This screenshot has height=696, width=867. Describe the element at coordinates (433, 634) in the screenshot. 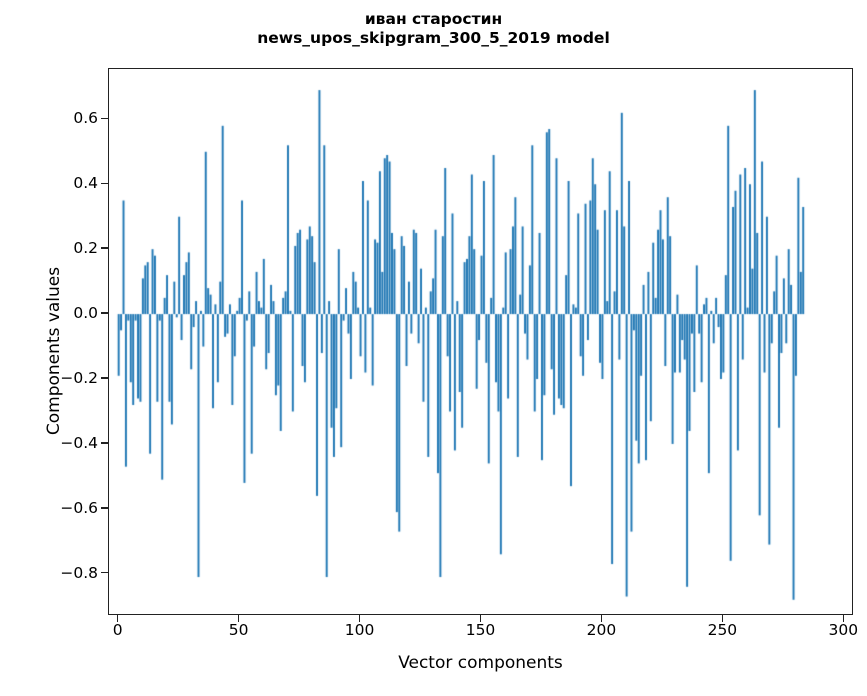

I see `x-axis-tick-labels: 0 50 100 150 200 250 300` at that location.